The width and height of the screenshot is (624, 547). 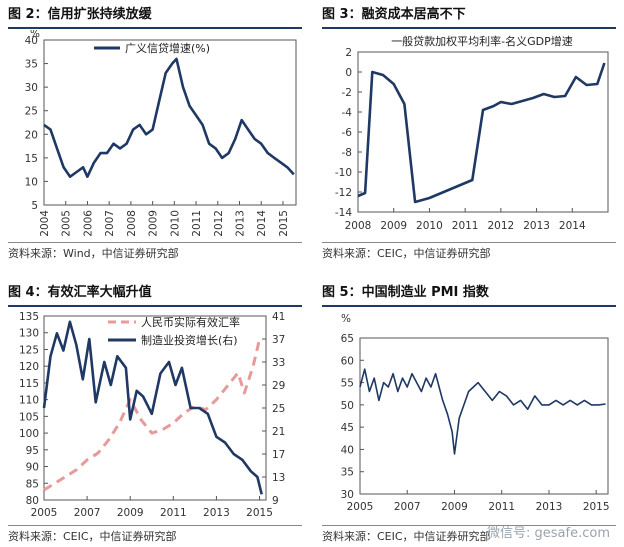 I want to click on x-tick-label: 2006, so click(x=88, y=223).